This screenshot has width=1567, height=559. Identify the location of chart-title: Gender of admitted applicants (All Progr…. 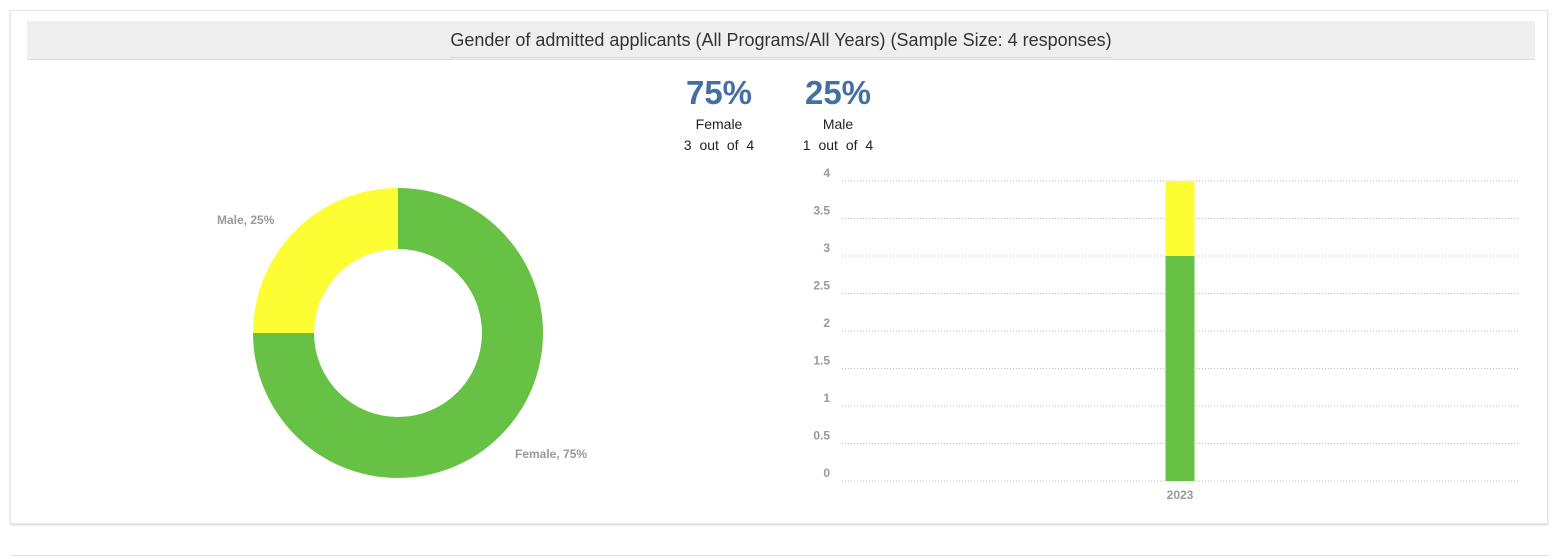
(781, 44).